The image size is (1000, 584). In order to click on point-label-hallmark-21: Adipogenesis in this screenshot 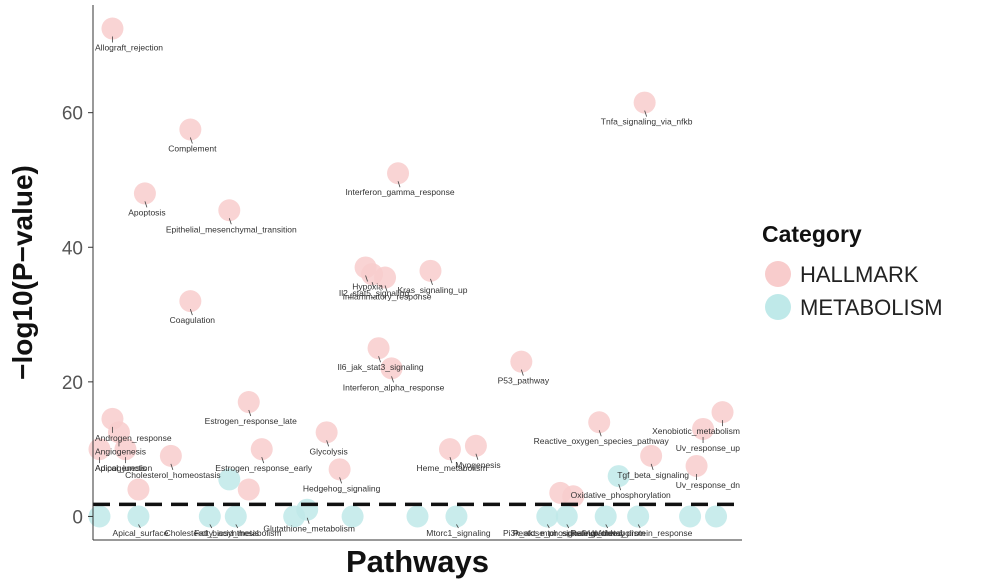, I will do `click(120, 468)`.